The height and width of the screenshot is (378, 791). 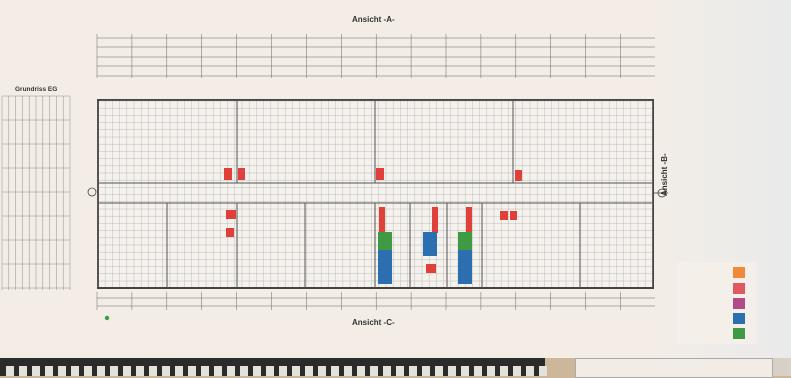 I want to click on view-b-title: Ansicht -B-, so click(x=664, y=174).